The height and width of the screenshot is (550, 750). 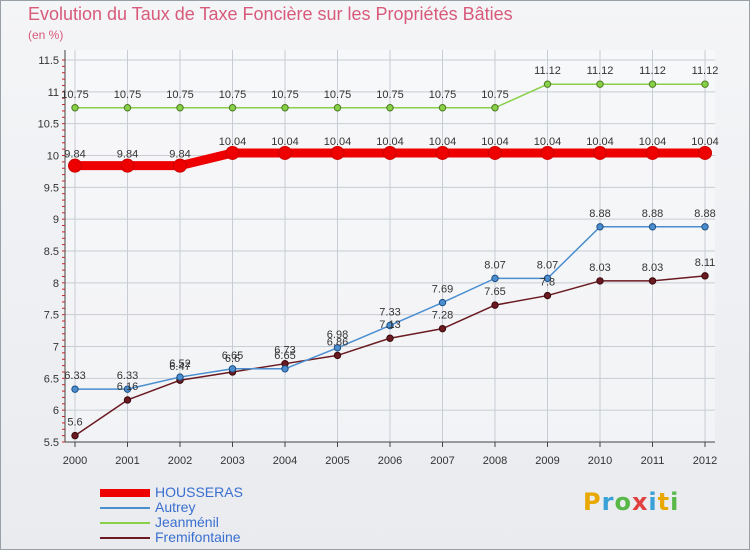 What do you see at coordinates (390, 461) in the screenshot?
I see `x-tick-label: 2006` at bounding box center [390, 461].